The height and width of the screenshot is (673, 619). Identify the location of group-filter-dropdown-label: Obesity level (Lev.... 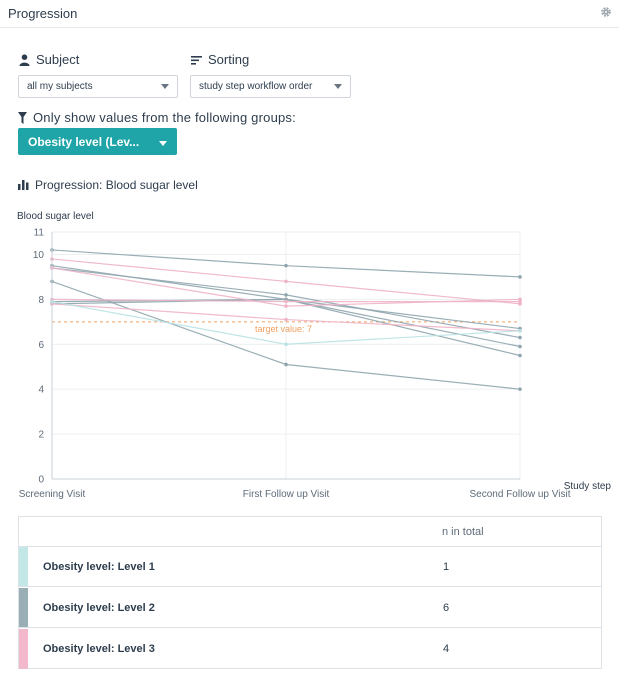
(84, 141).